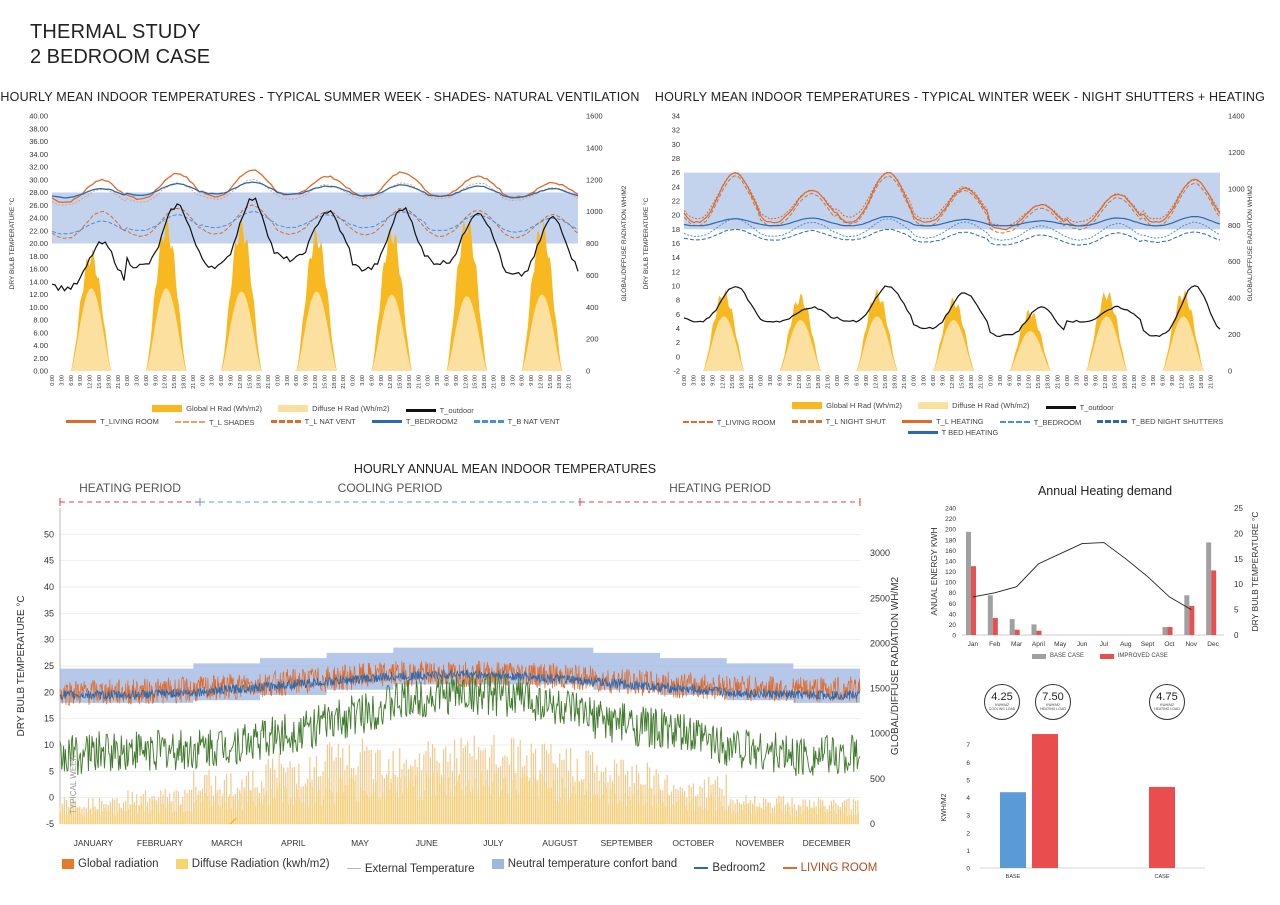  Describe the element at coordinates (953, 604) in the screenshot. I see `y-tick-label: 60` at that location.